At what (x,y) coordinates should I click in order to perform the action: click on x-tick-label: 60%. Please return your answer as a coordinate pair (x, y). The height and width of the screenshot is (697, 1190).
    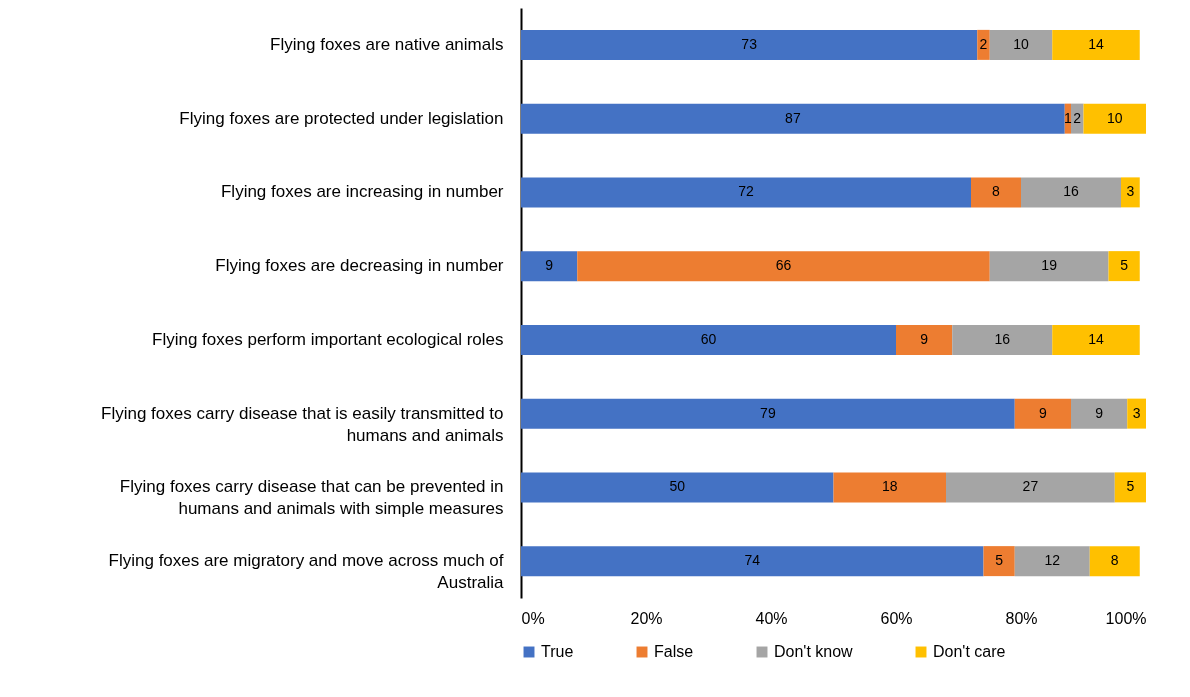
    Looking at the image, I should click on (896, 618).